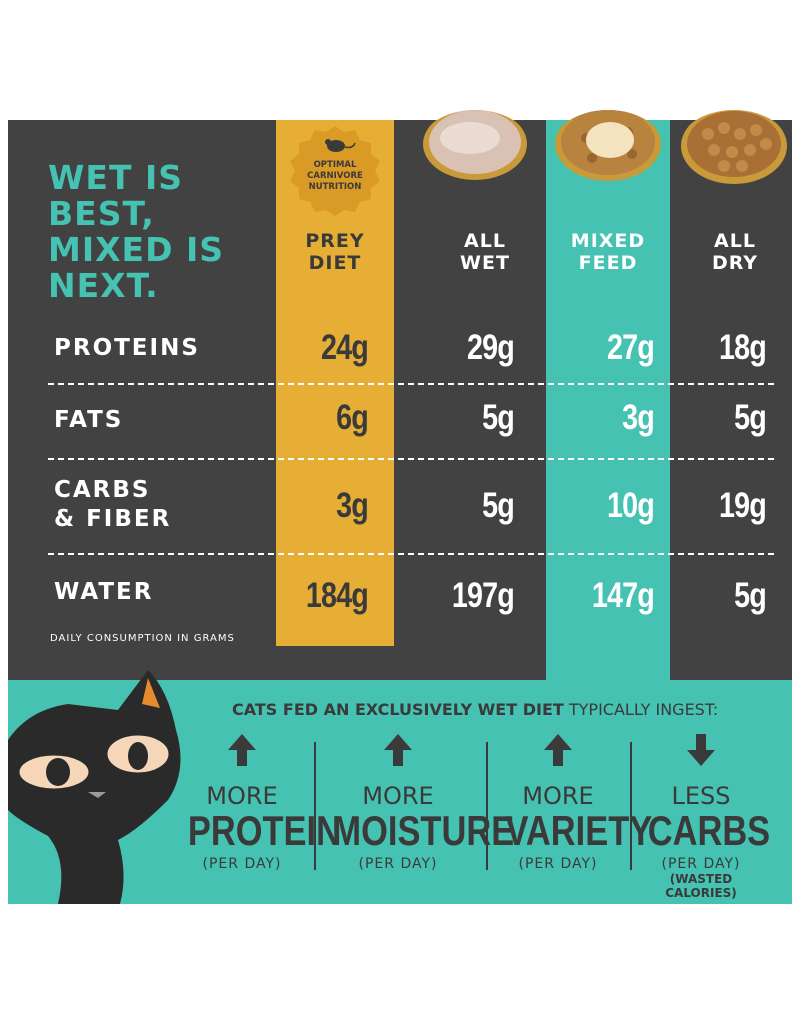 The height and width of the screenshot is (1024, 800). Describe the element at coordinates (701, 750) in the screenshot. I see `arrow-down-icon` at that location.